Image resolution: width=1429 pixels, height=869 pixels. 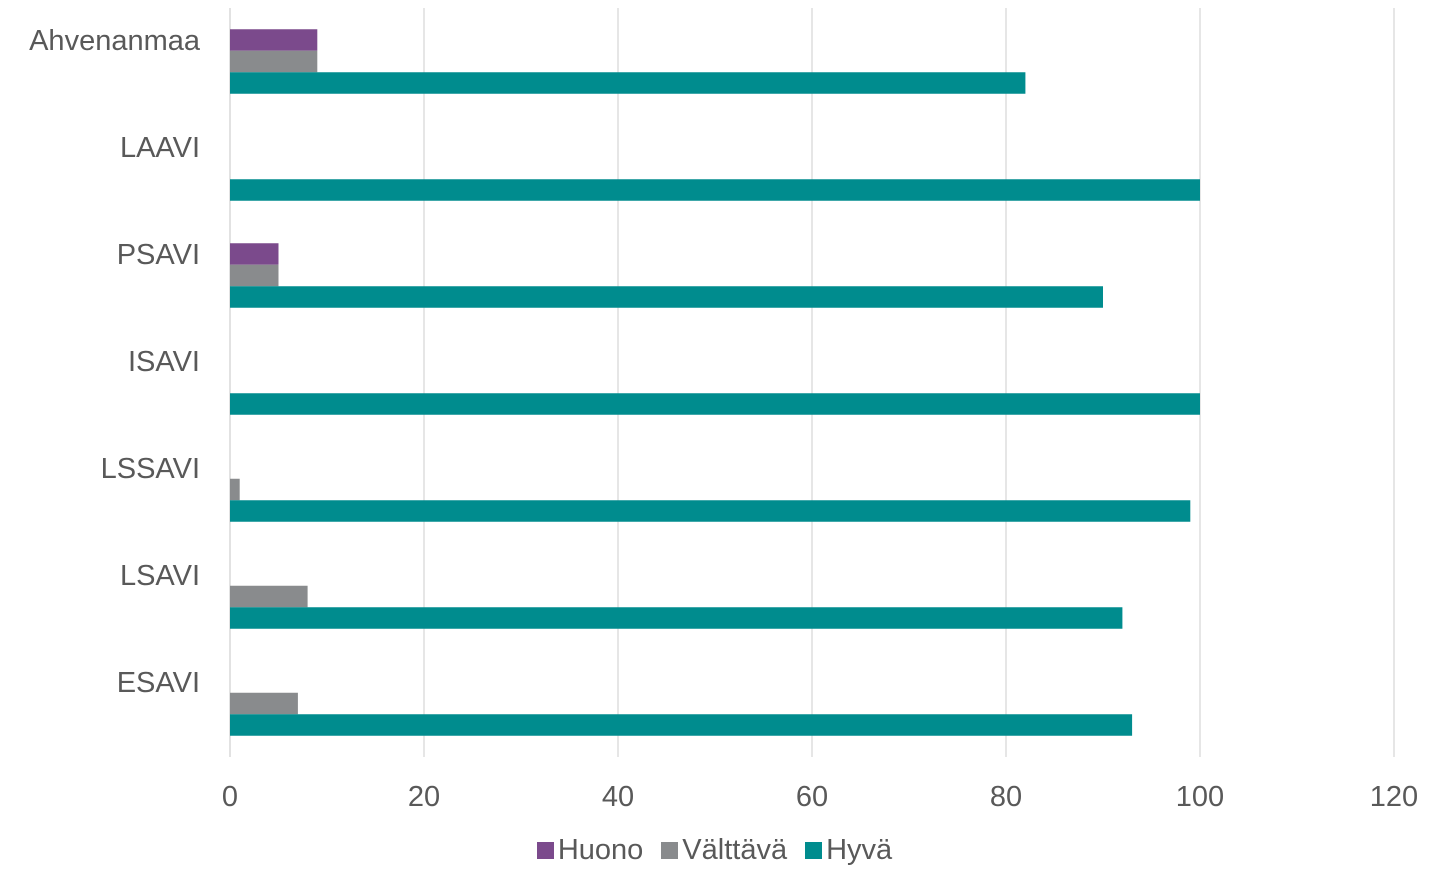 I want to click on legend: Huono Välttävä Hyvä, so click(x=714, y=850).